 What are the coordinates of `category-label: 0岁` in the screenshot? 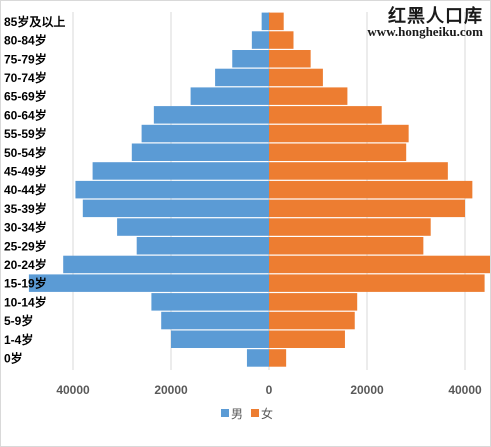 It's located at (13, 357).